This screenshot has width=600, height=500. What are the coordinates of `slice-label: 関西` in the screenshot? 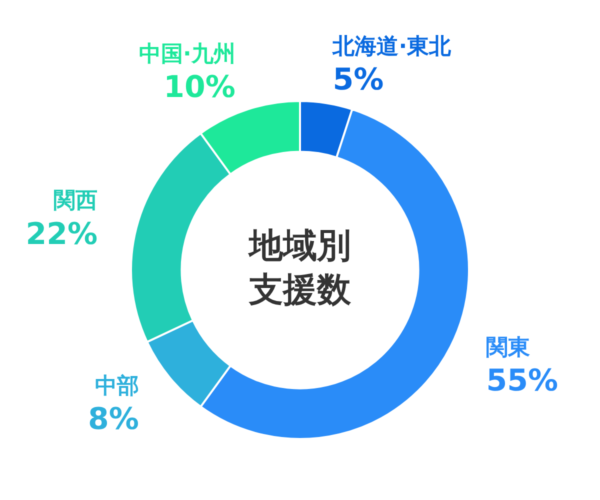 It's located at (76, 201).